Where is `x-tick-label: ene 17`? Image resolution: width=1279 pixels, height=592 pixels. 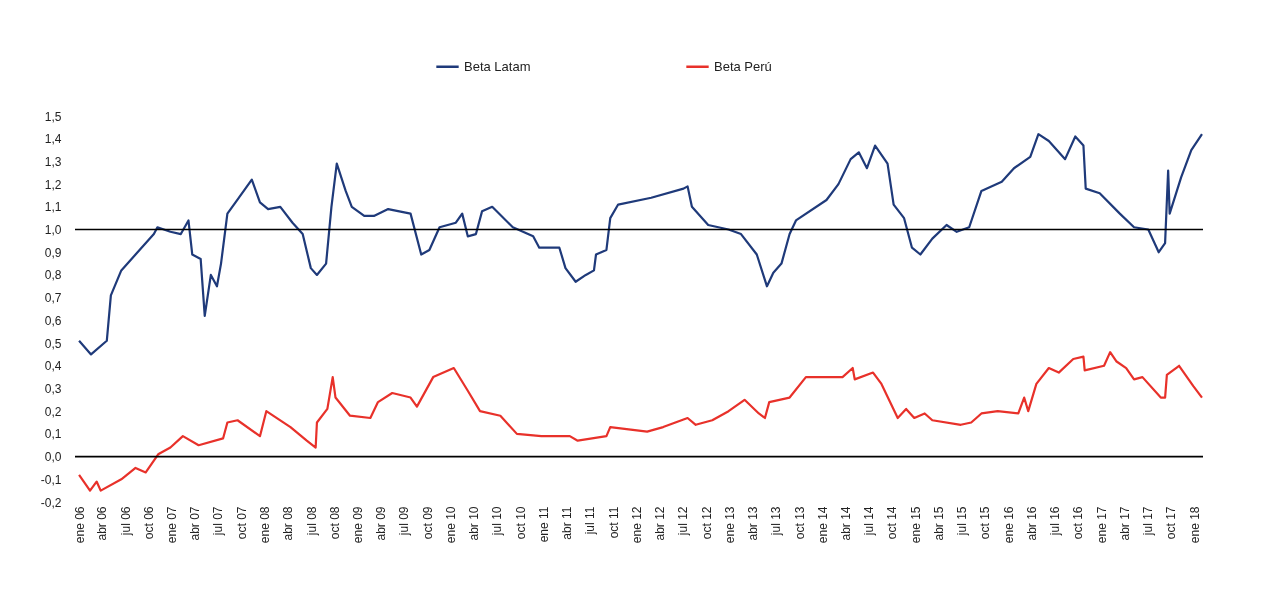
x-tick-label: ene 17 is located at coordinates (1101, 525).